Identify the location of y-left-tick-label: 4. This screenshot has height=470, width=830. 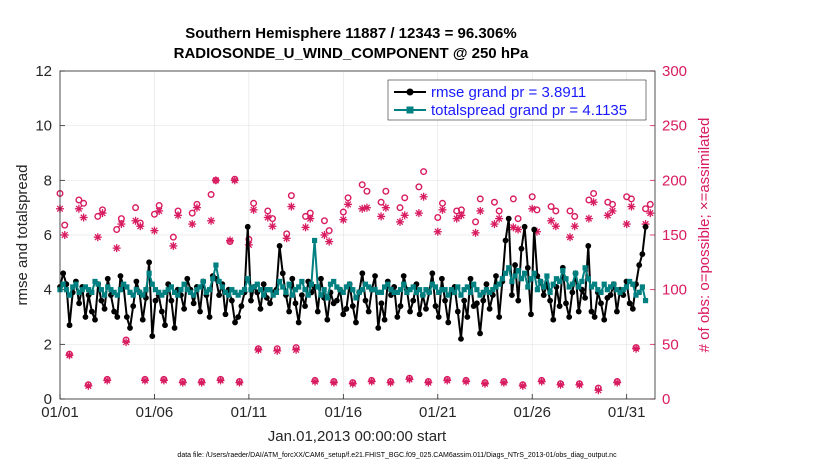
(48, 290).